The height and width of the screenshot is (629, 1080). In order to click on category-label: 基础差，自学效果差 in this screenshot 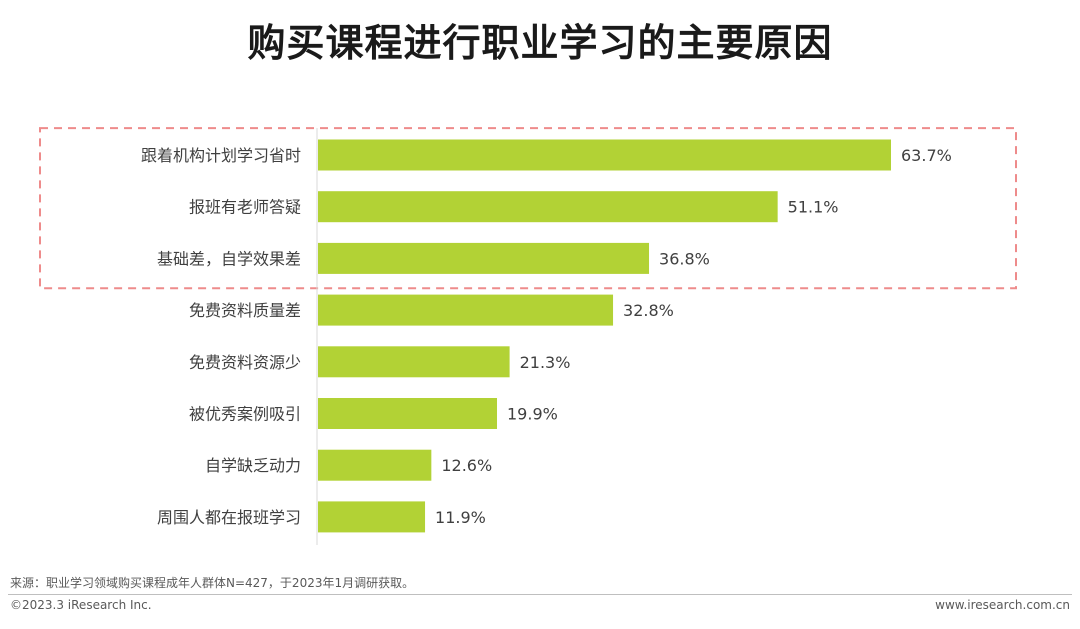, I will do `click(229, 258)`.